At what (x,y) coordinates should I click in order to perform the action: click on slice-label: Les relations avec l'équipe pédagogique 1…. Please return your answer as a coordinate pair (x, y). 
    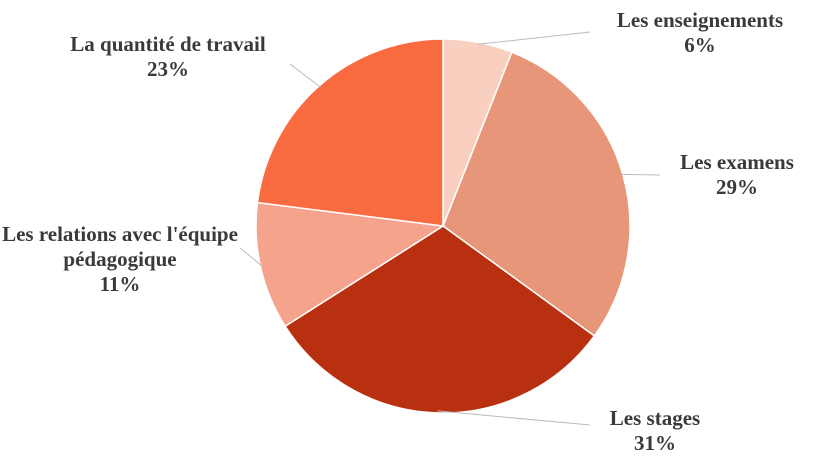
    Looking at the image, I should click on (120, 259).